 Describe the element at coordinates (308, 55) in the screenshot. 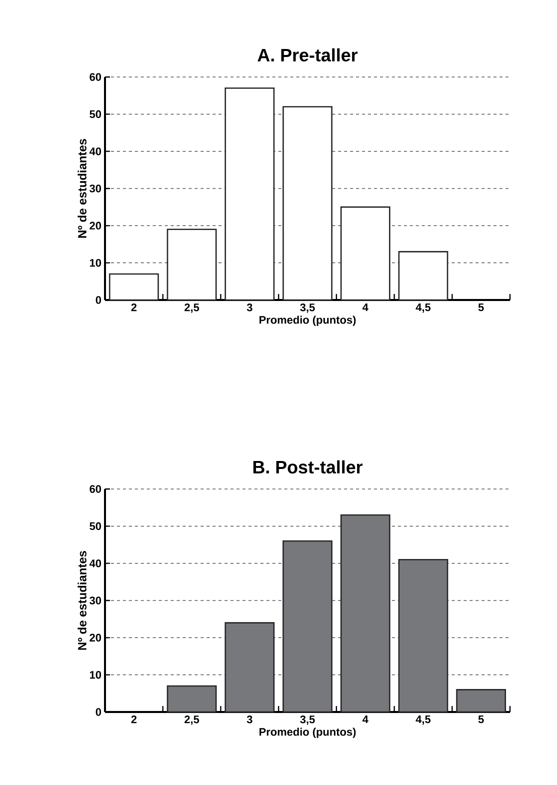

I see `chart-title: A. Pre-taller` at that location.